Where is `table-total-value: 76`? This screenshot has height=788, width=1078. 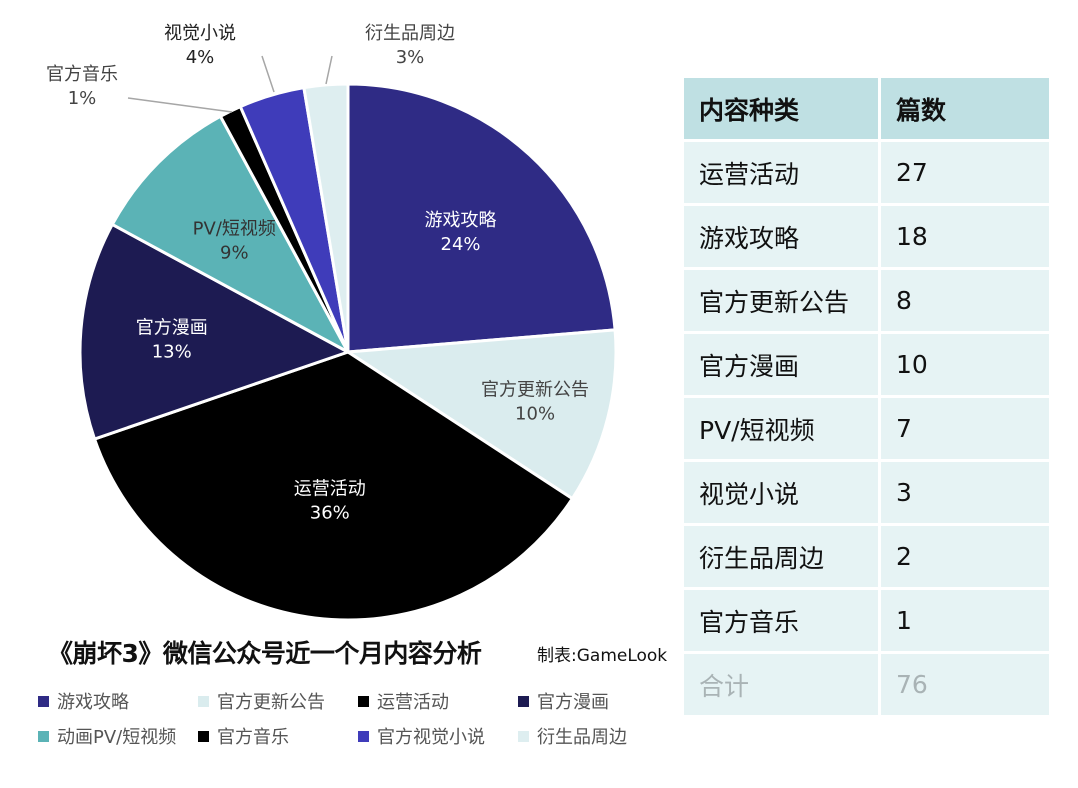 table-total-value: 76 is located at coordinates (965, 684).